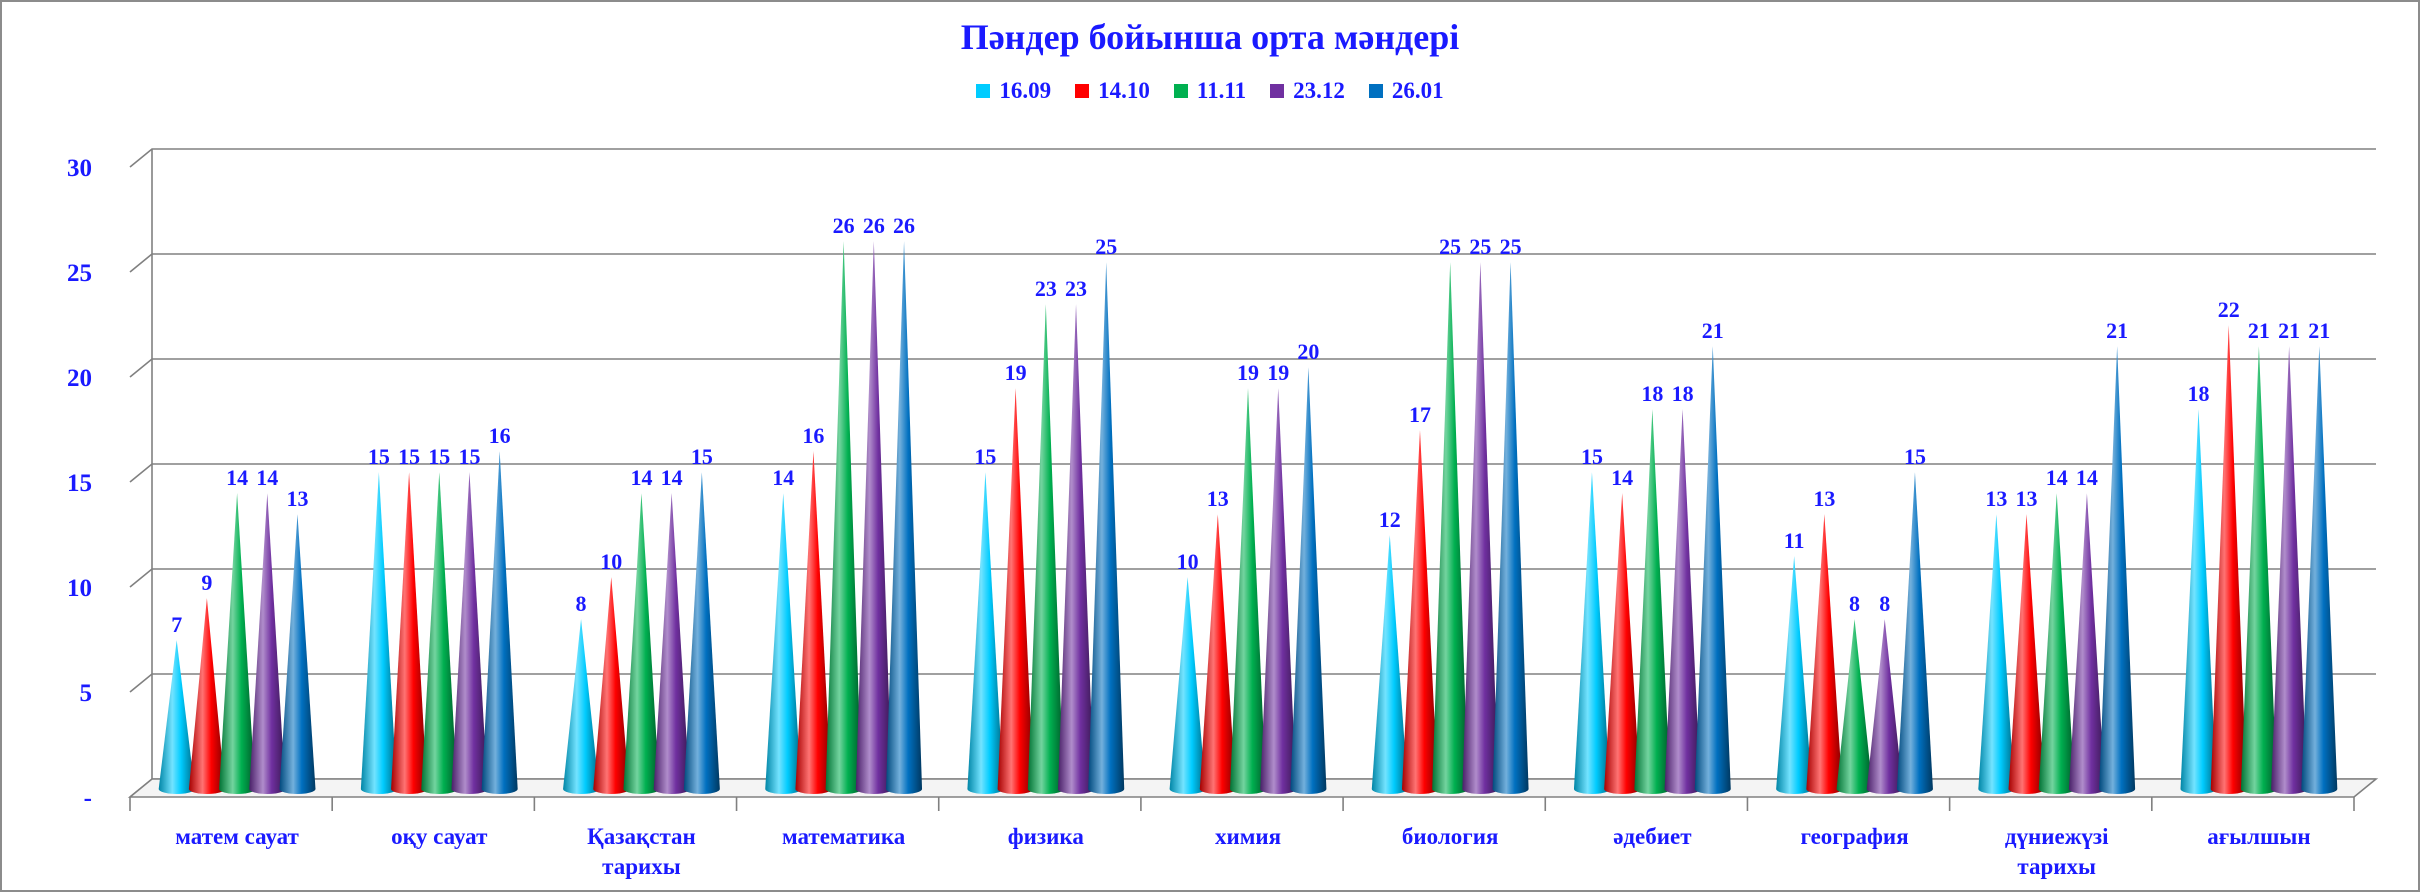  Describe the element at coordinates (1248, 372) in the screenshot. I see `data-label-5-2: 19` at that location.